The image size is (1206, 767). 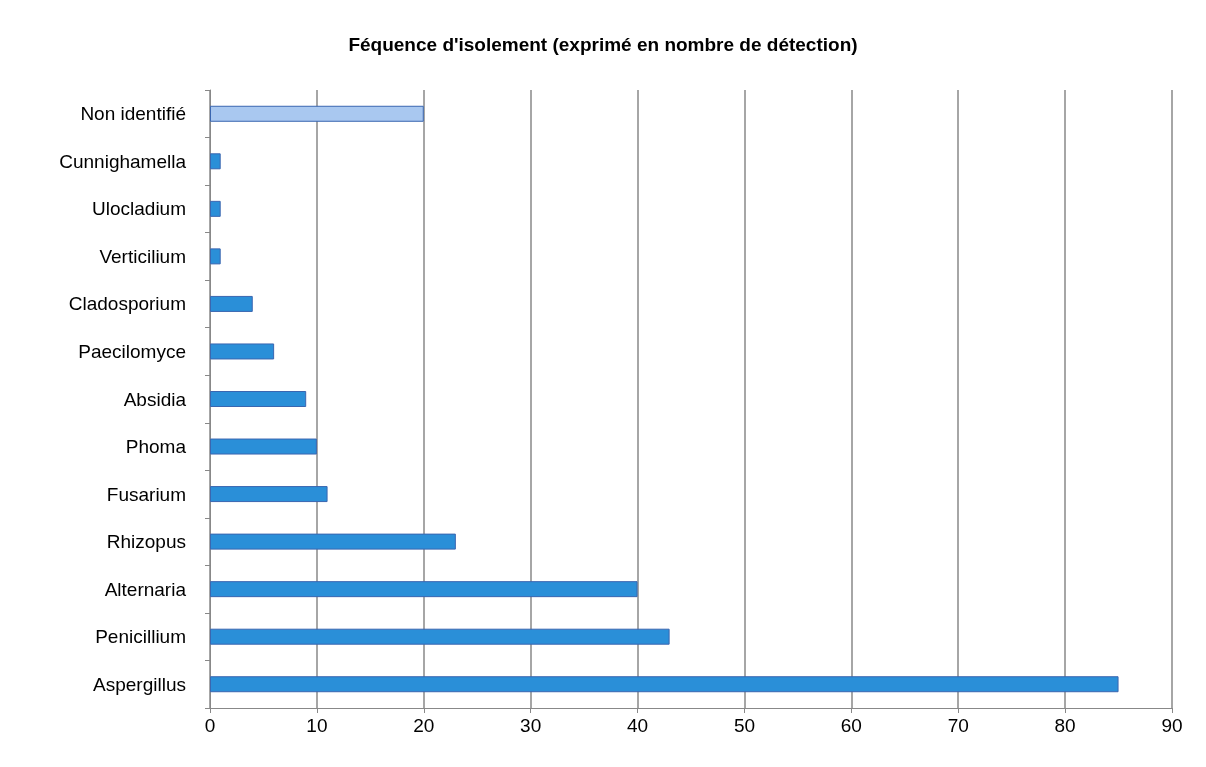 What do you see at coordinates (317, 725) in the screenshot?
I see `x-tick-label: 10` at bounding box center [317, 725].